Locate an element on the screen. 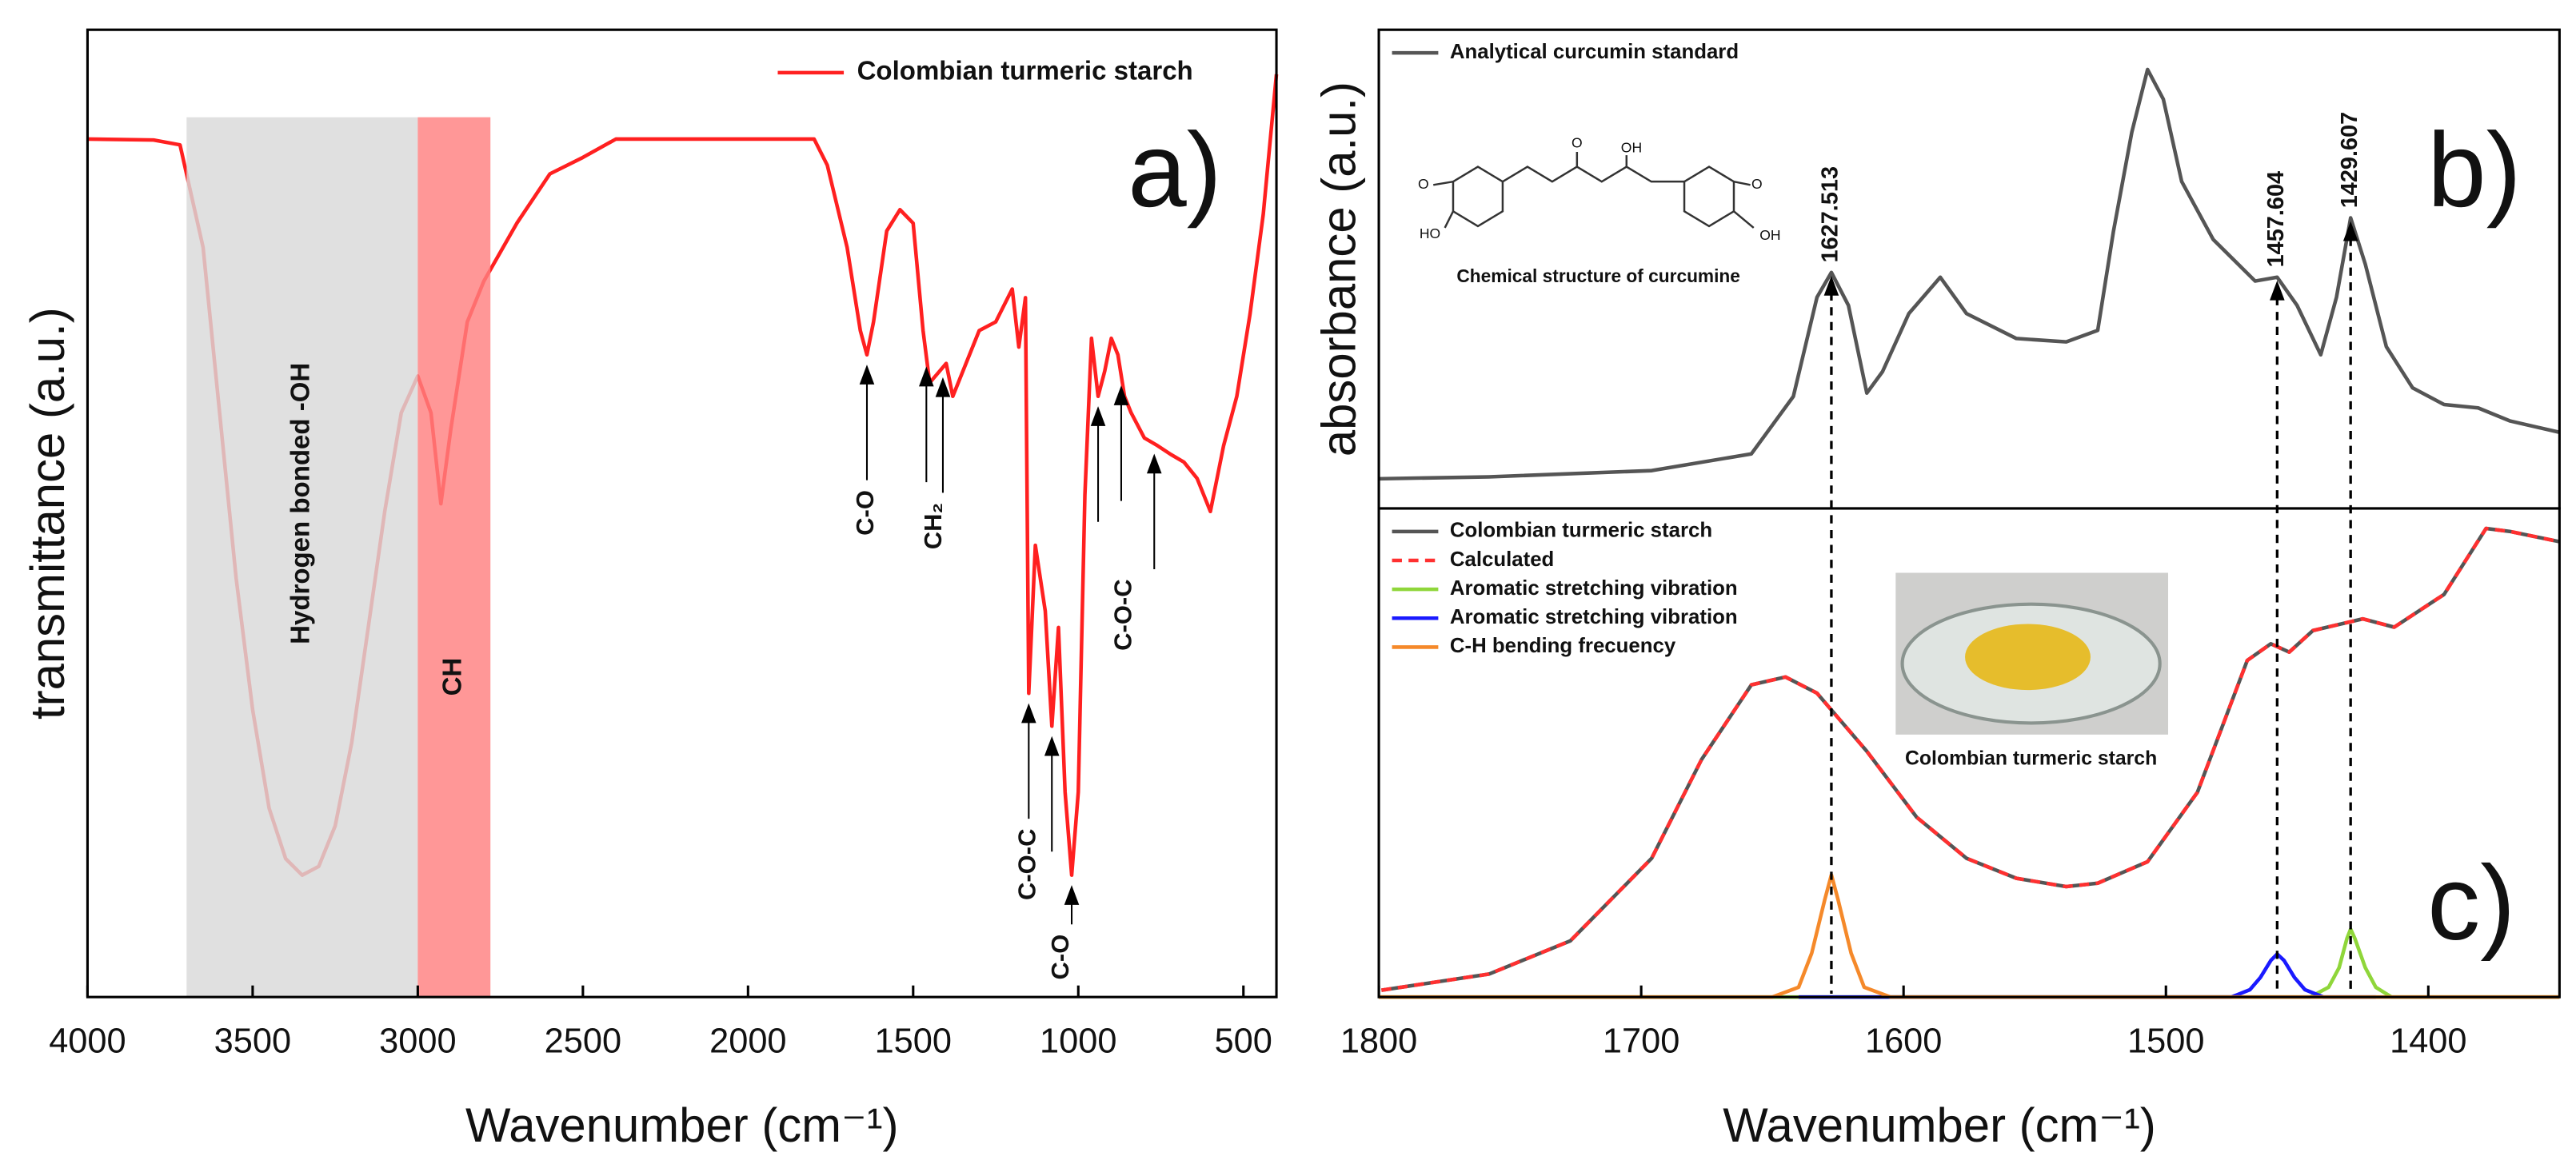 The height and width of the screenshot is (1176, 2576). x-tick-label: 1700 is located at coordinates (1641, 1041).